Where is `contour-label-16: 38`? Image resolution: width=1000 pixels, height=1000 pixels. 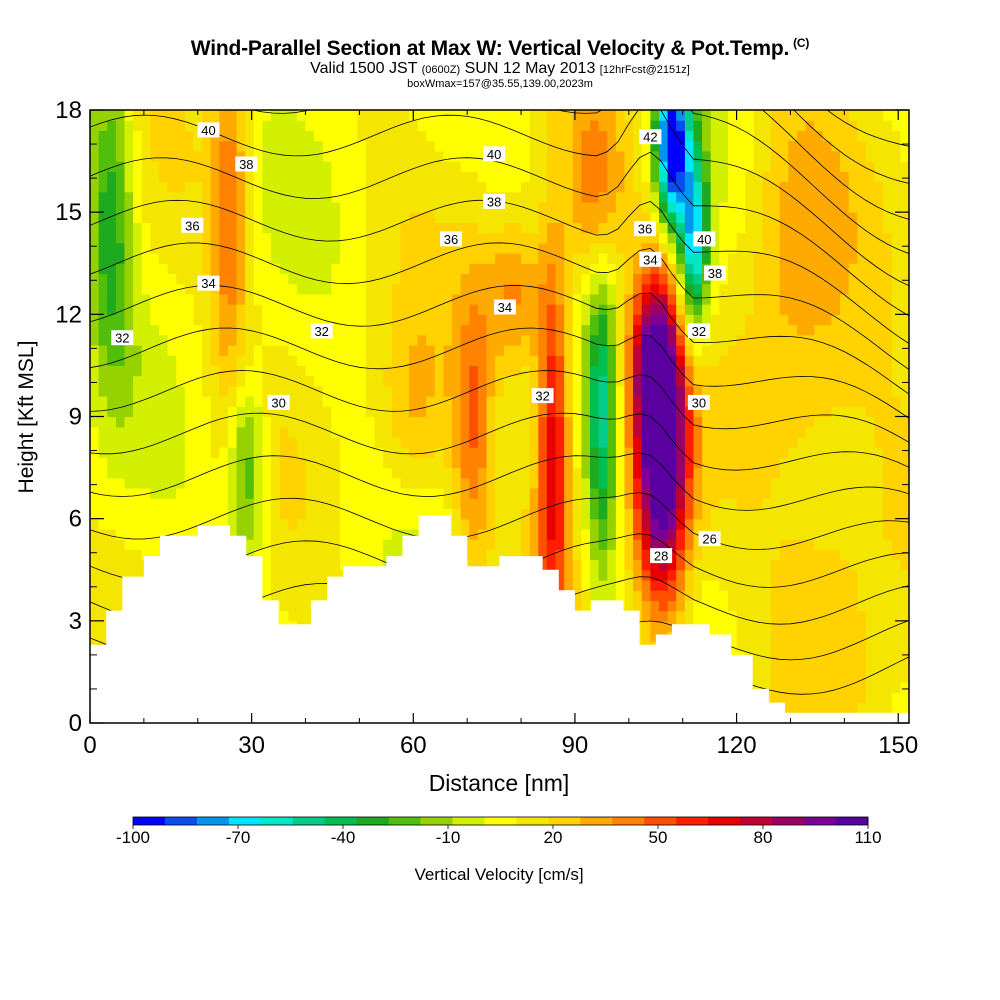 contour-label-16: 38 is located at coordinates (715, 273).